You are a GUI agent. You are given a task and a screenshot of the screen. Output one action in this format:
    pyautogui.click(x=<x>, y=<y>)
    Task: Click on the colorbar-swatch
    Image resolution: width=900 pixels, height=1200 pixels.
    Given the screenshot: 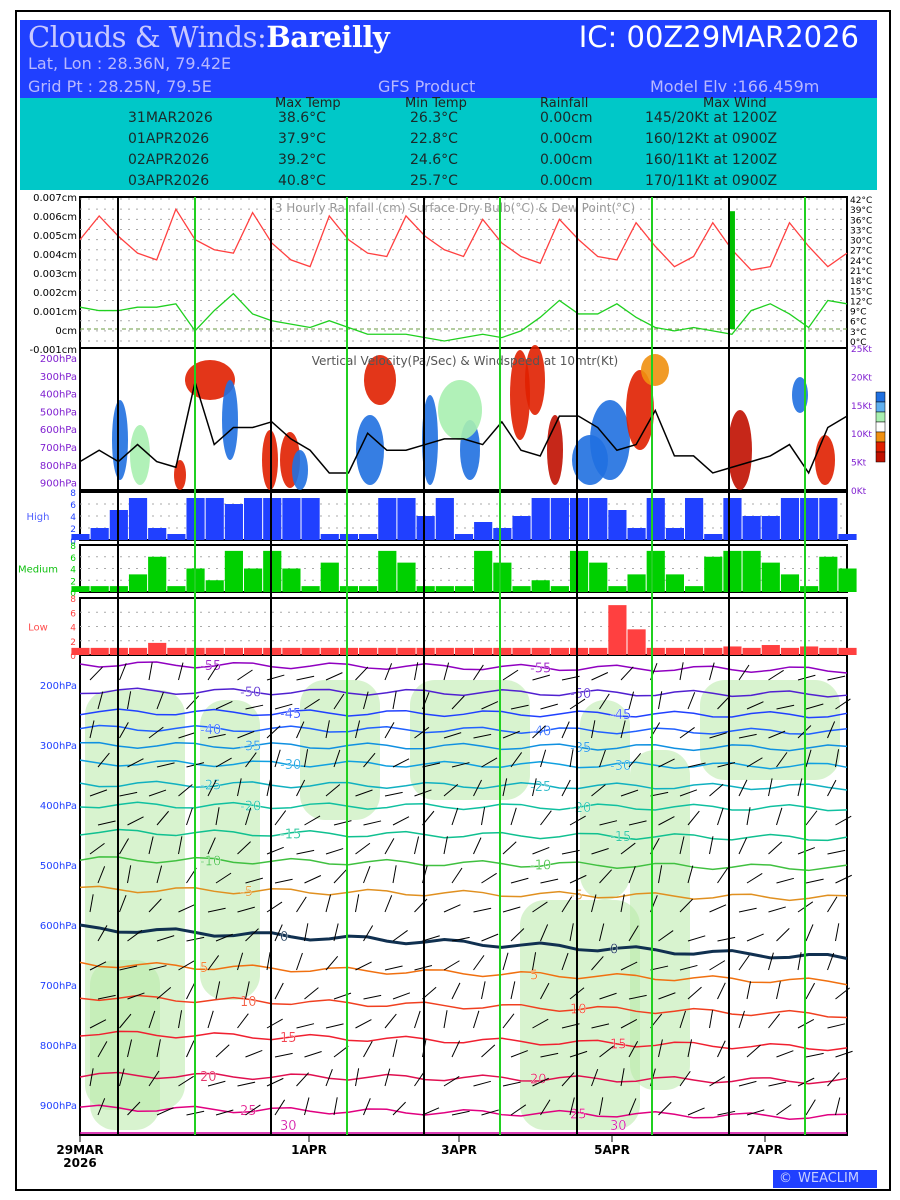 What is the action you would take?
    pyautogui.click(x=880, y=457)
    